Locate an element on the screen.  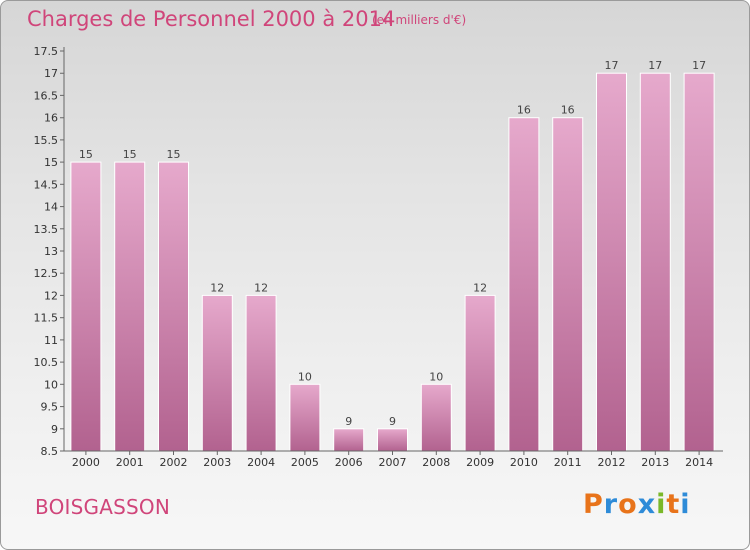
bar-2003 is located at coordinates (217, 373).